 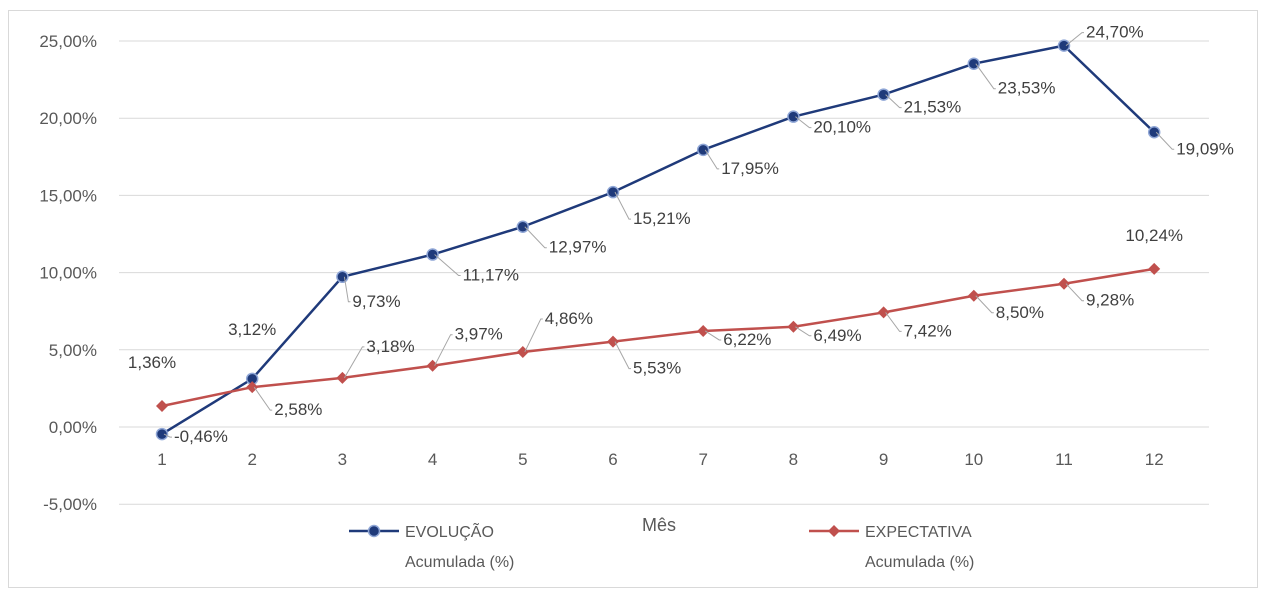 What do you see at coordinates (68, 195) in the screenshot?
I see `y-tick-label: 15,00%` at bounding box center [68, 195].